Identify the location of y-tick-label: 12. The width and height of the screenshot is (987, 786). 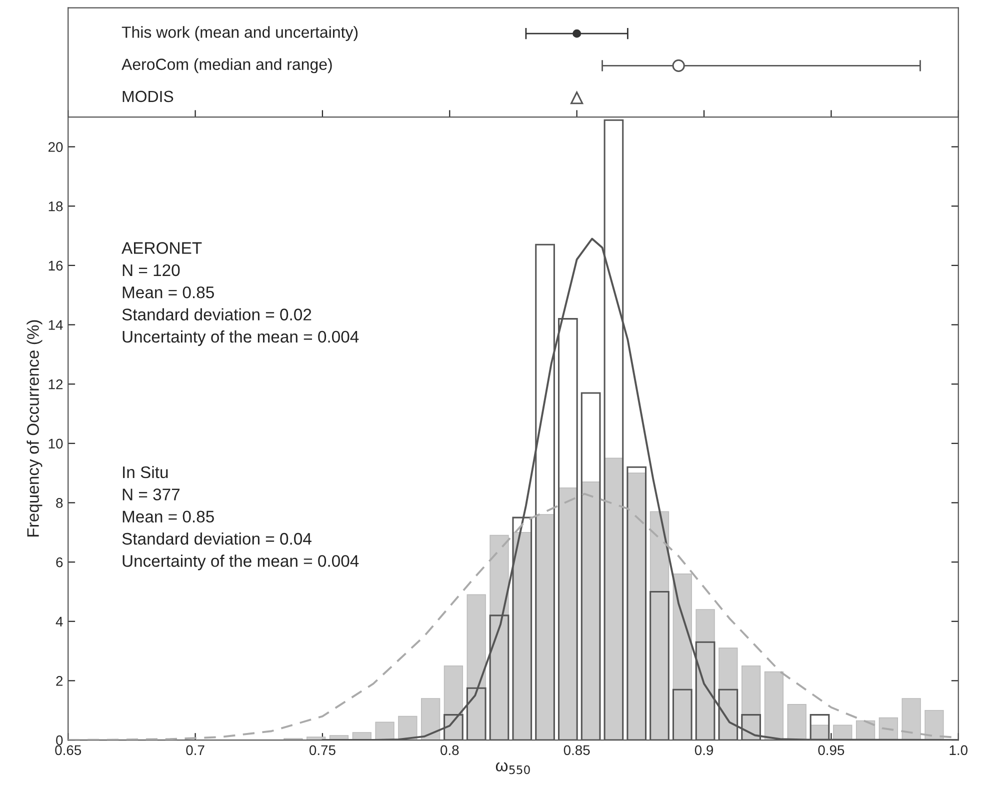
(55, 384).